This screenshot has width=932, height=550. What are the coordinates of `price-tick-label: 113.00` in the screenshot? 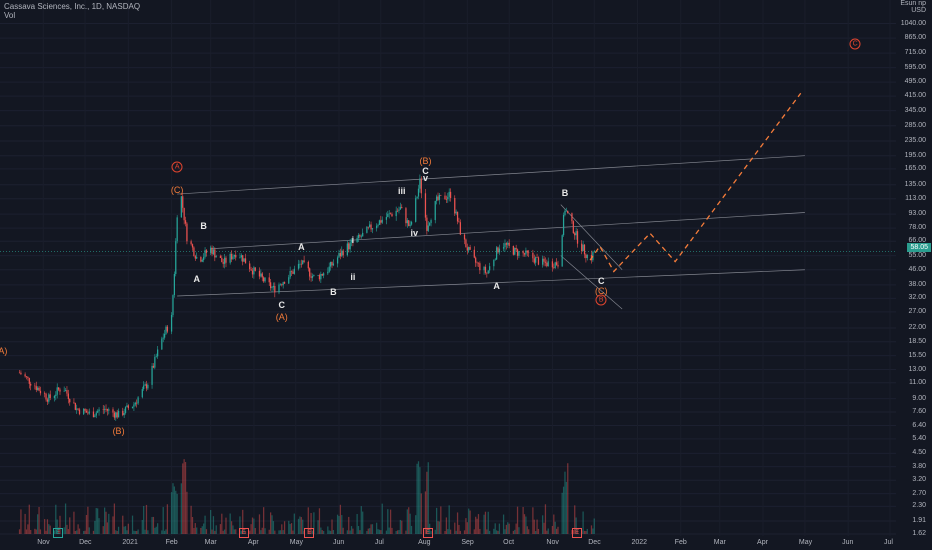 It's located at (915, 198).